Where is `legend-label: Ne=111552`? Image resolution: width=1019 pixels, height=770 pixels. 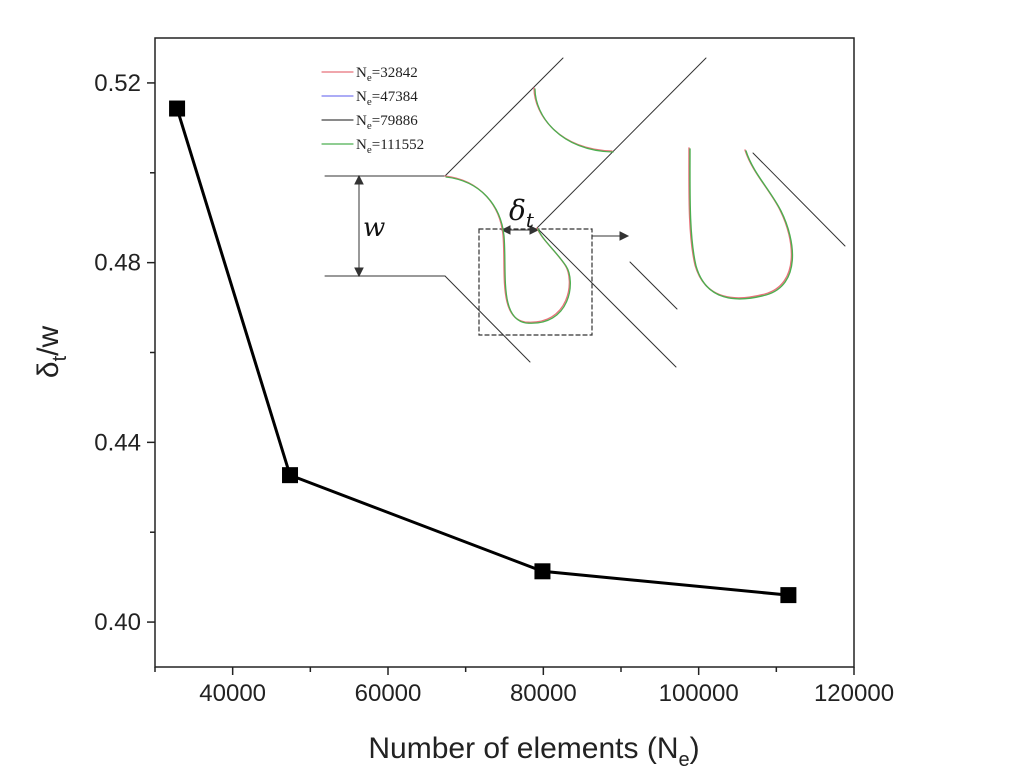 legend-label: Ne=111552 is located at coordinates (390, 146).